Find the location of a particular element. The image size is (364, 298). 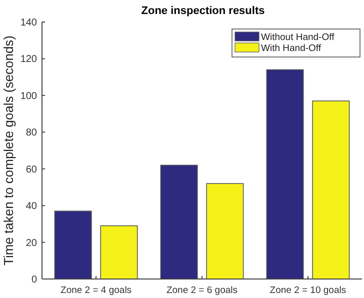

legend-label: With Hand-Off is located at coordinates (291, 48).